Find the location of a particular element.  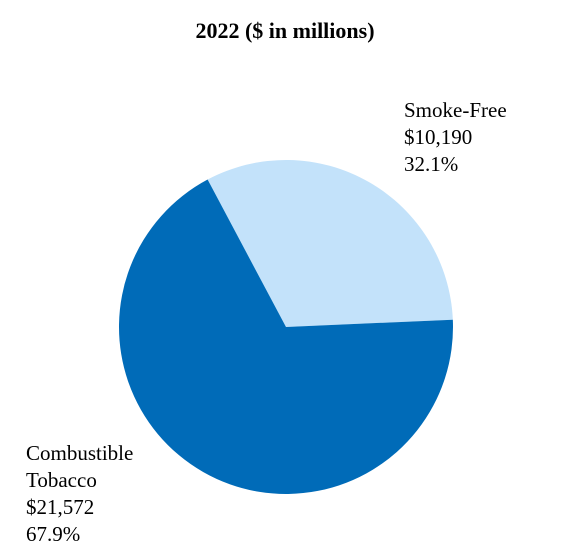

smoke-free-percent: 32.1% is located at coordinates (431, 164).